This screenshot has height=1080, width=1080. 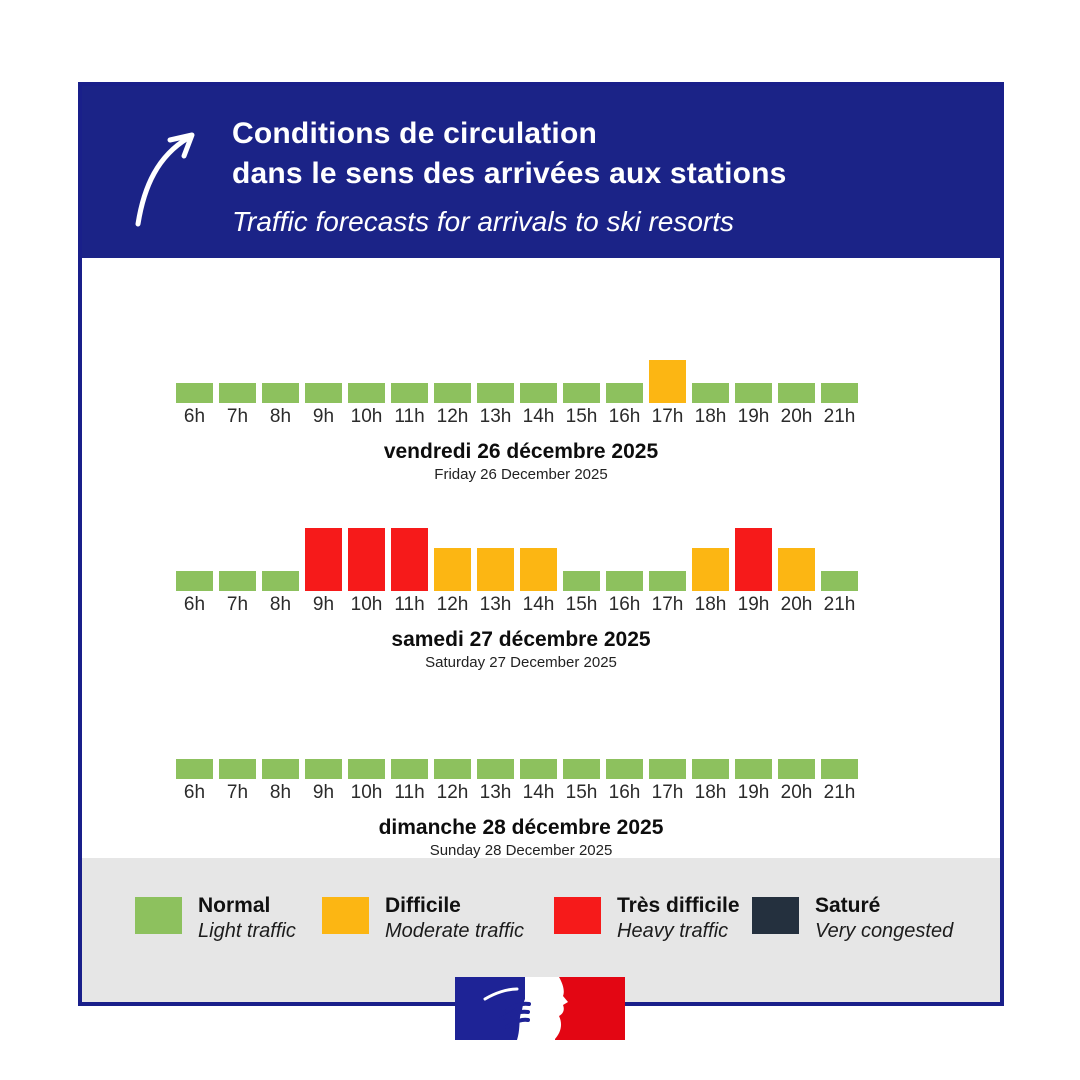 I want to click on legend-label: Normal, so click(x=234, y=905).